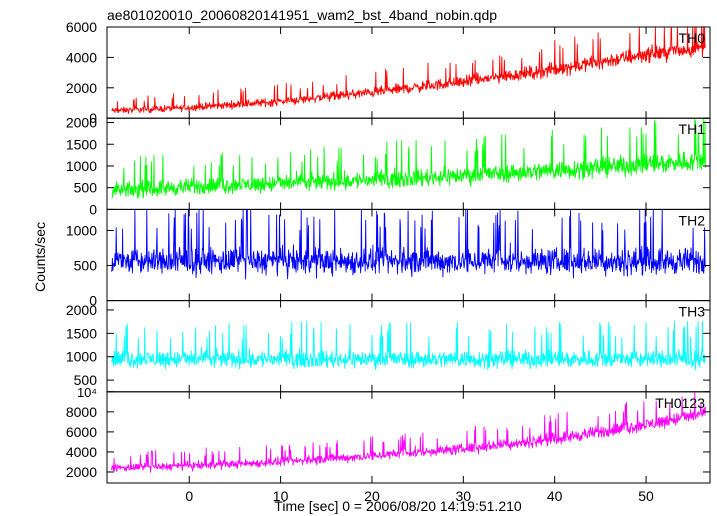 The width and height of the screenshot is (717, 516). Describe the element at coordinates (87, 392) in the screenshot. I see `y-exponent-label: 10⁴` at that location.